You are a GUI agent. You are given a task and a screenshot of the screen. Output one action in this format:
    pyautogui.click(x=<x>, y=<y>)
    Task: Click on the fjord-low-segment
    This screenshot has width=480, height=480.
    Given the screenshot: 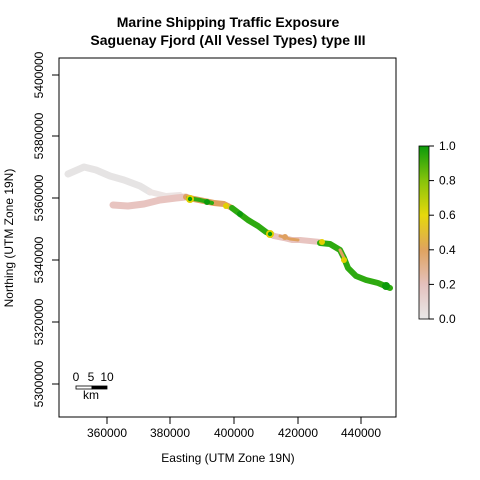 What is the action you would take?
    pyautogui.click(x=149, y=201)
    